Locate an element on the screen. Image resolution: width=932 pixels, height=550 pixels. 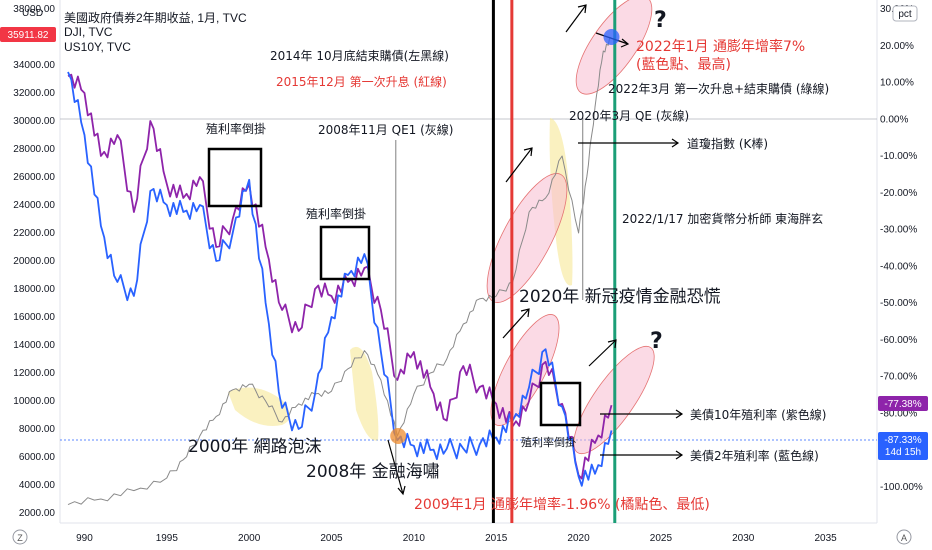
right-tick-label: -100.00% is located at coordinates (901, 487).